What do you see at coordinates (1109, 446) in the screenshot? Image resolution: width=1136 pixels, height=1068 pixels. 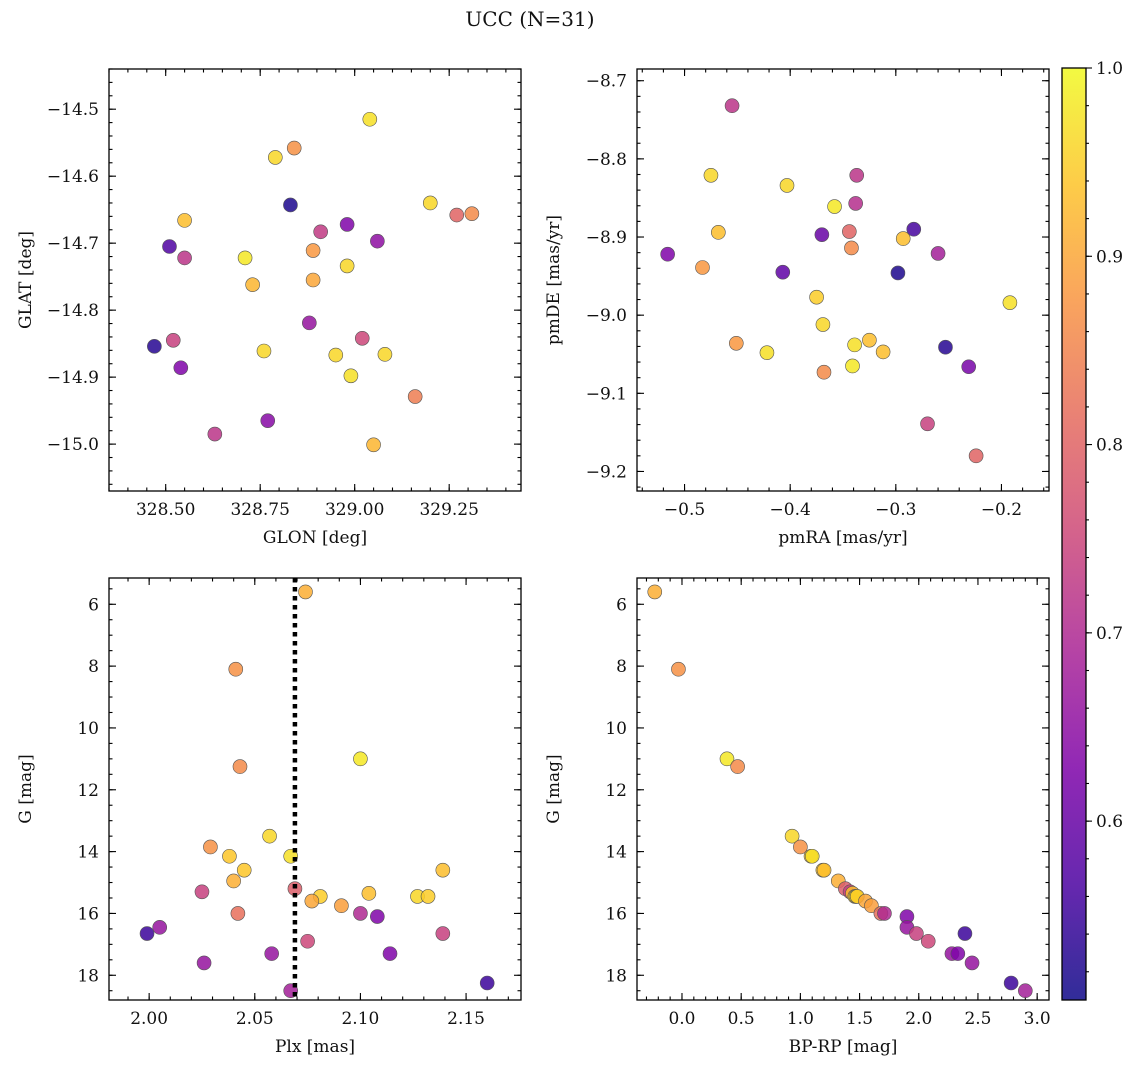 I see `colorbar-tick-label: 0.8` at bounding box center [1109, 446].